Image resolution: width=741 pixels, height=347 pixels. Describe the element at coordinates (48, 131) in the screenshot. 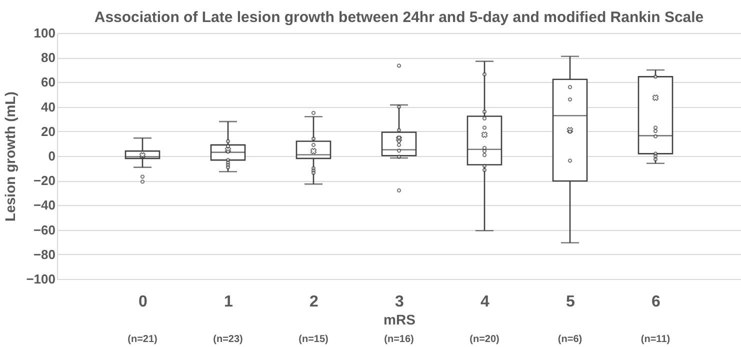

I see `y-tick-label: 20` at that location.